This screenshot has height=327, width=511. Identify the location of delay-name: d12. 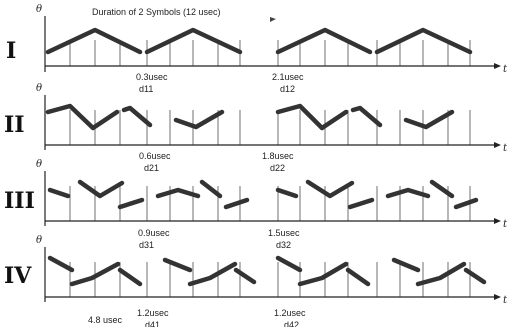
(287, 89).